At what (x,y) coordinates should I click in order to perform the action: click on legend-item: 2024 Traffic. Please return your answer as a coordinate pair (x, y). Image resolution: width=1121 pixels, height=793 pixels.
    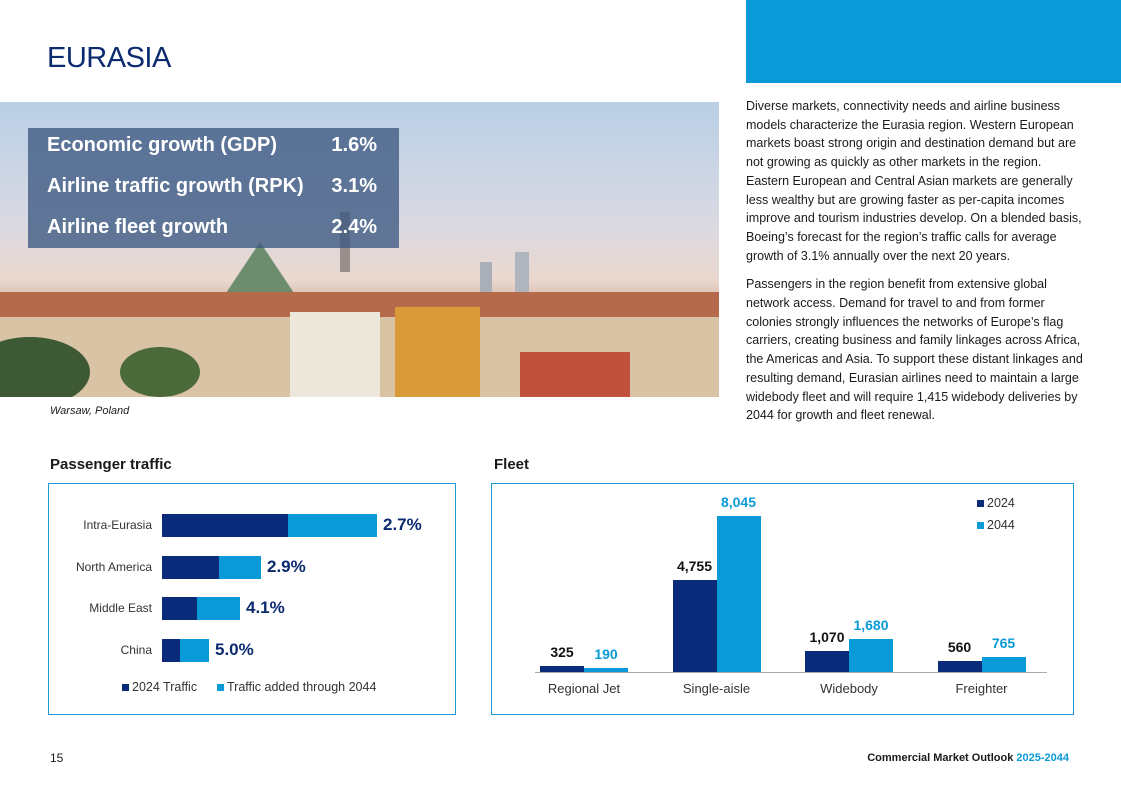
    Looking at the image, I should click on (159, 687).